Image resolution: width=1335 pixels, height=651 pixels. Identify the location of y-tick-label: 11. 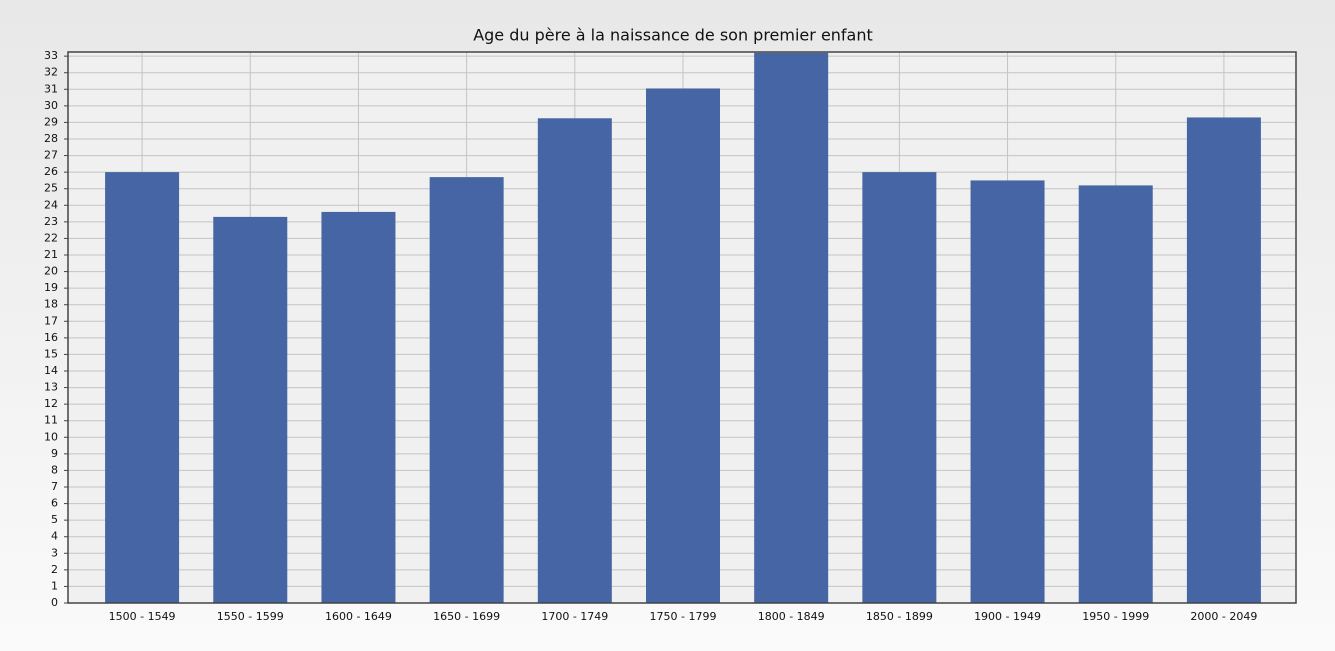
(51, 420).